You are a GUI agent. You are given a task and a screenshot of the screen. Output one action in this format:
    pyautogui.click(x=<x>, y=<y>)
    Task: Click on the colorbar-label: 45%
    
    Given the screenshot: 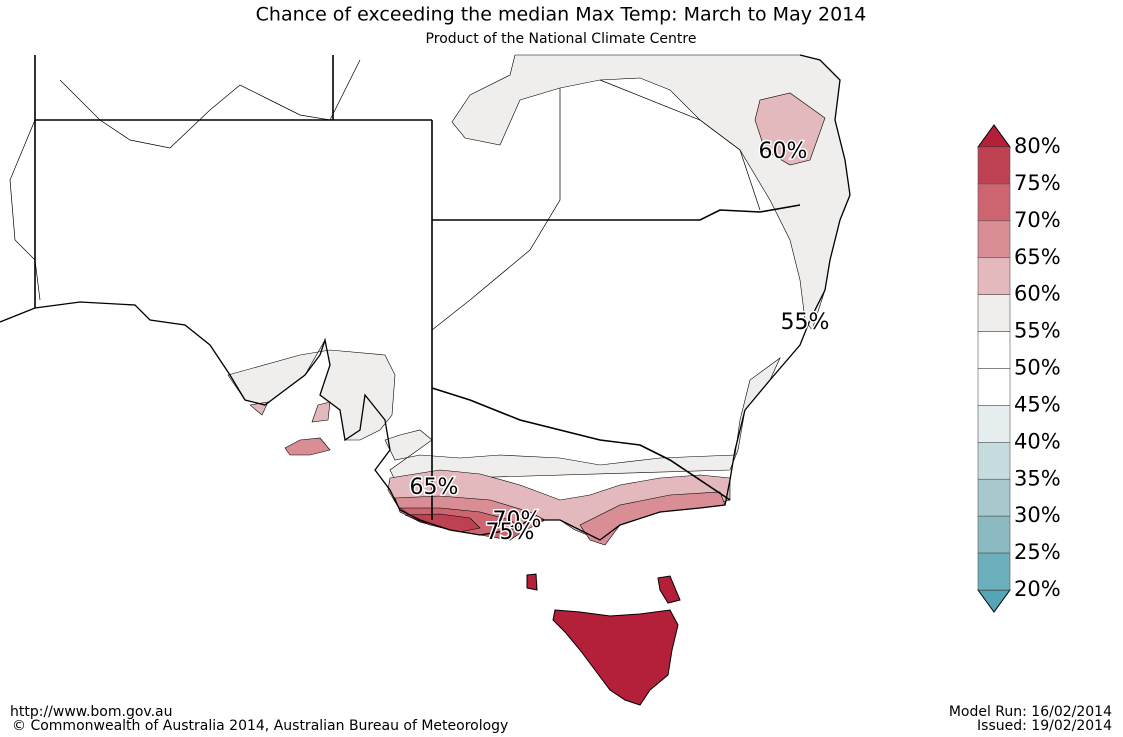 What is the action you would take?
    pyautogui.click(x=1037, y=404)
    